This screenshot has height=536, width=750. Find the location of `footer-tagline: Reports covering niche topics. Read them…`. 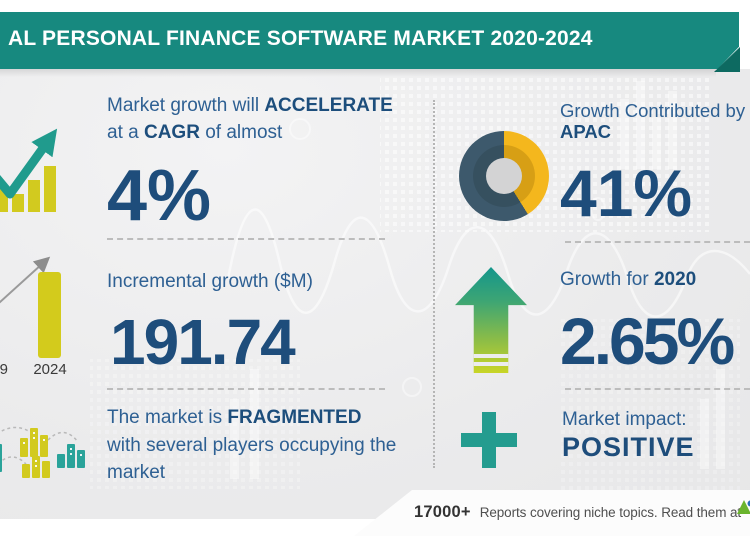

footer-tagline: Reports covering niche topics. Read them… is located at coordinates (610, 512).